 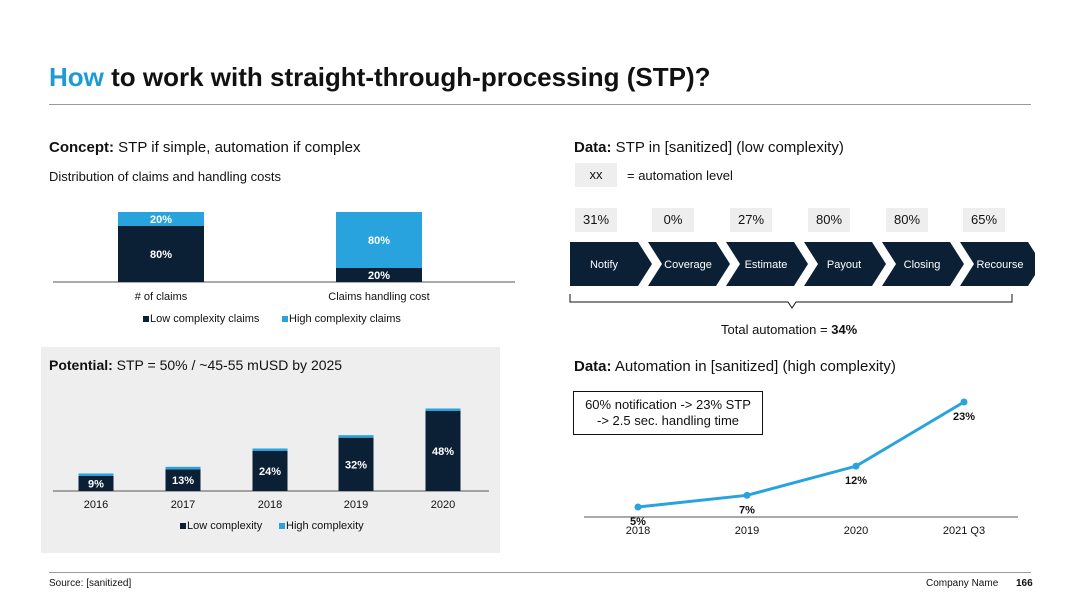 I want to click on data-label-high: 80%, so click(x=379, y=241).